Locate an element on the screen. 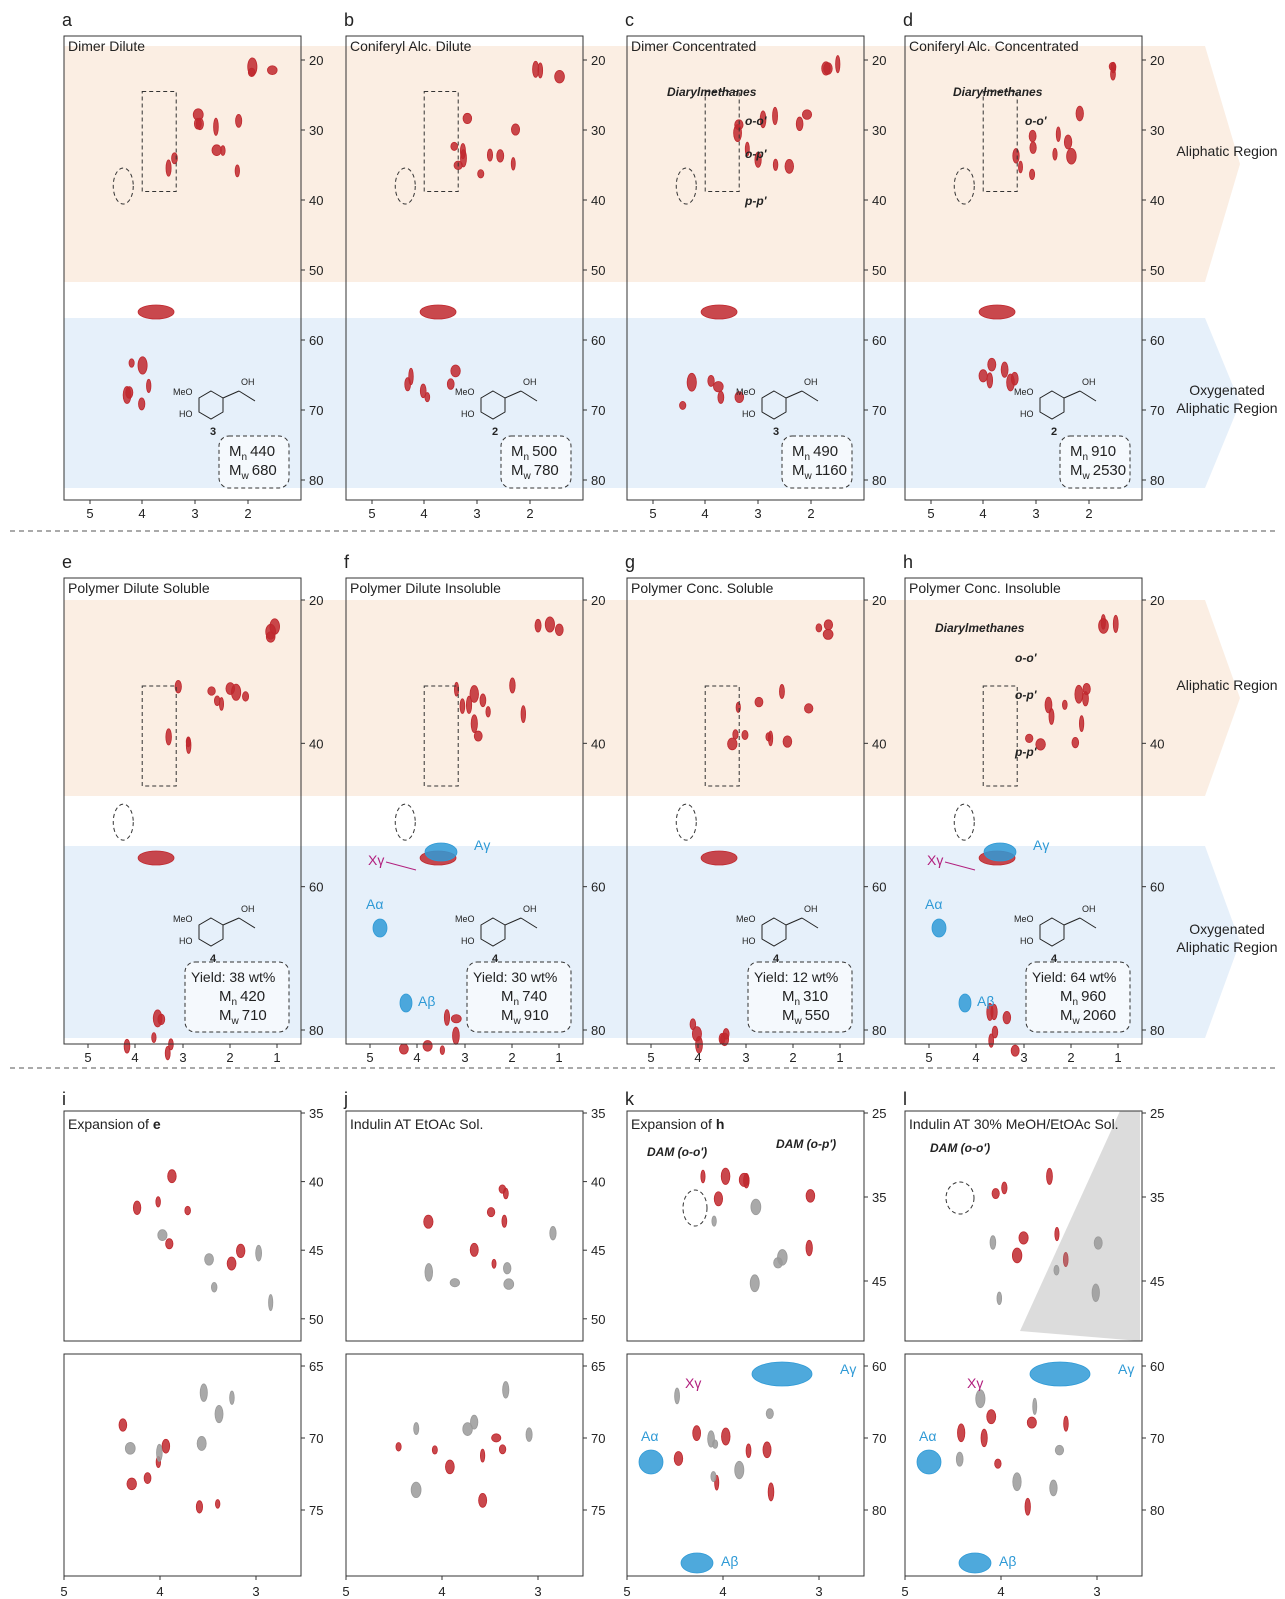  label-x-gamma: Xγ is located at coordinates (935, 860).